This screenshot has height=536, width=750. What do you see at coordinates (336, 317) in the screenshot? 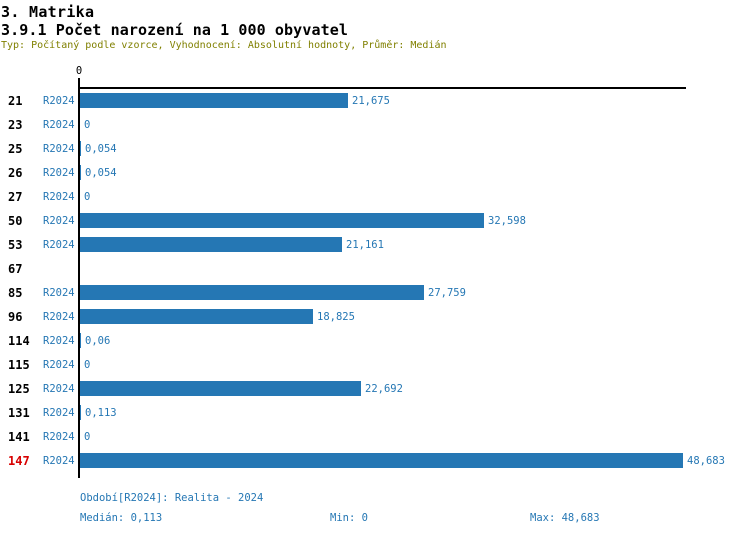
I see `value-label: 18,825` at bounding box center [336, 317].